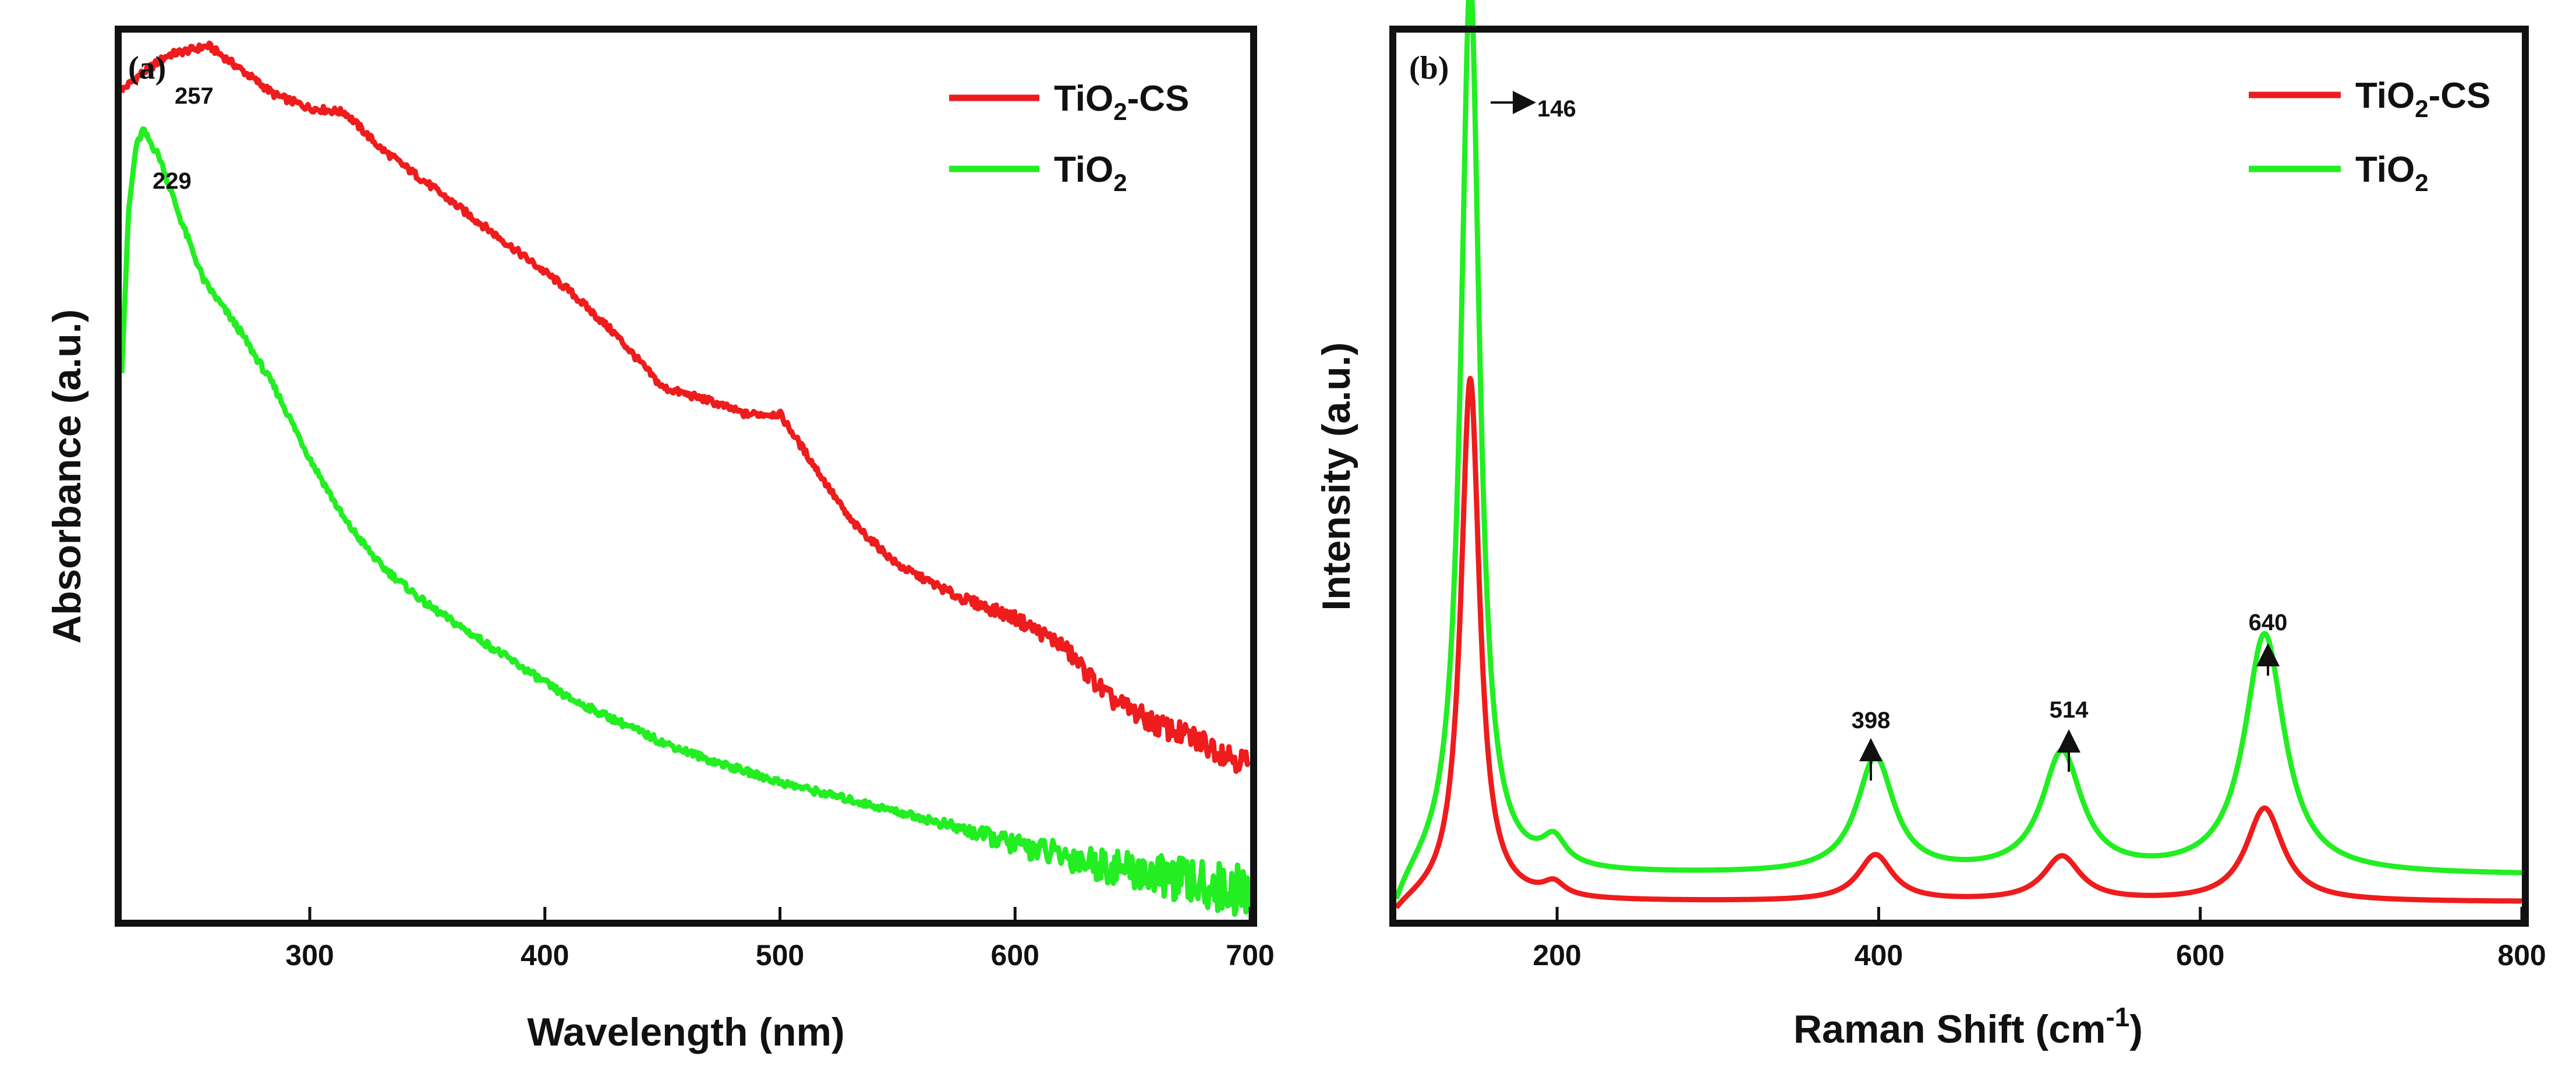 The height and width of the screenshot is (1070, 2576). Describe the element at coordinates (1429, 68) in the screenshot. I see `panel-b-label: (b)` at that location.